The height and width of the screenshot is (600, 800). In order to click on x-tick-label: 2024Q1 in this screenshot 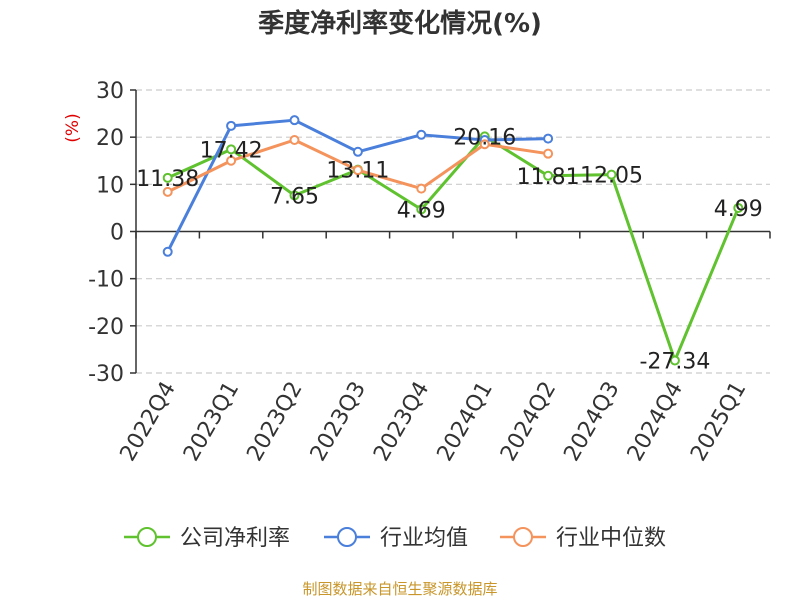, I will do `click(465, 422)`.